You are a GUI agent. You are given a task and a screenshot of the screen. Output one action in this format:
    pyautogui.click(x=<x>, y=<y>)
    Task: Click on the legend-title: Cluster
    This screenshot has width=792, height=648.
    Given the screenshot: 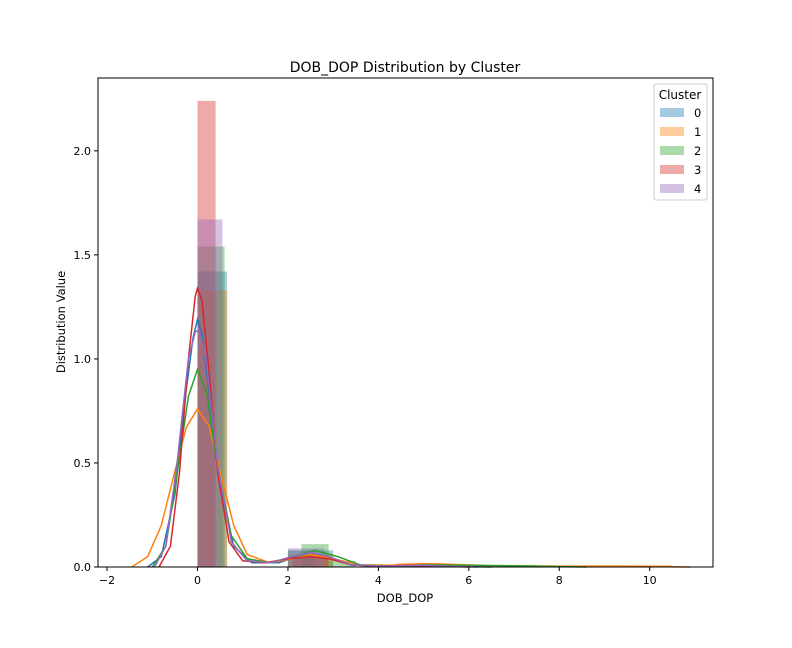 What is the action you would take?
    pyautogui.click(x=680, y=95)
    